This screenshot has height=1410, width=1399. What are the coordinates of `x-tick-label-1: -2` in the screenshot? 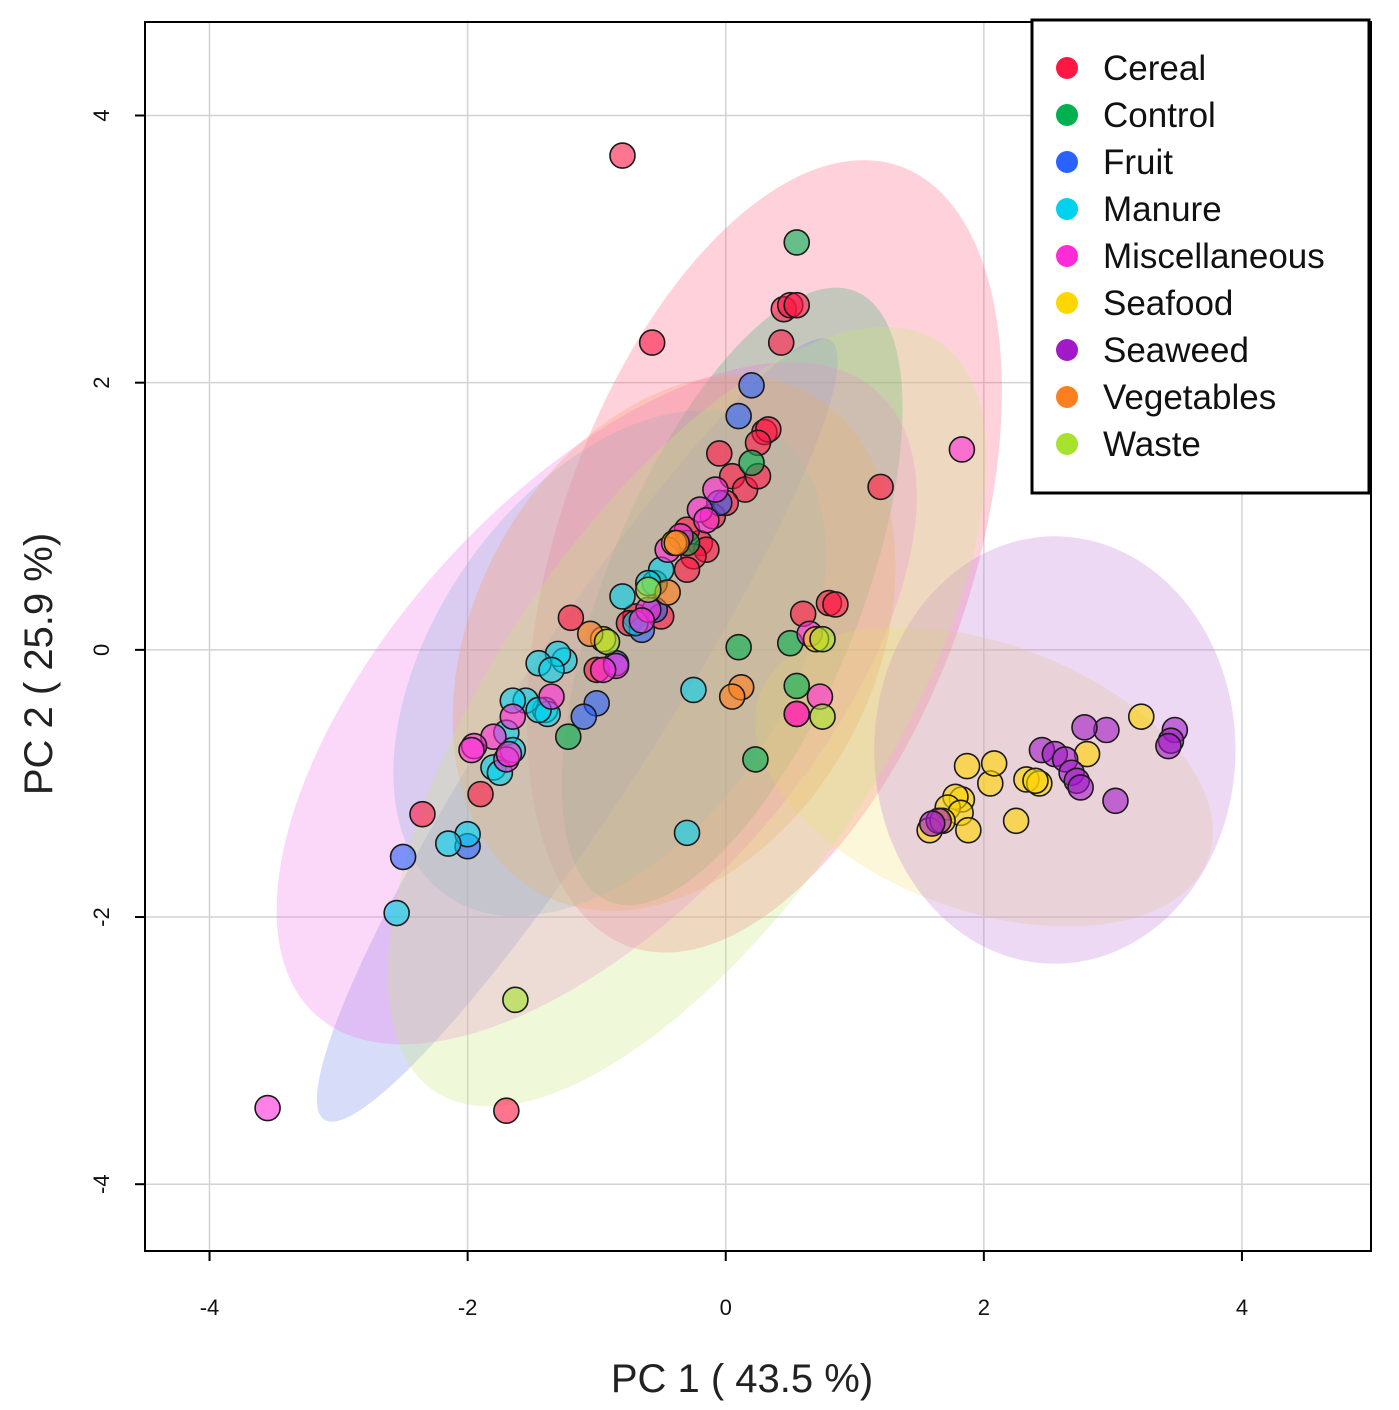 It's located at (468, 1307).